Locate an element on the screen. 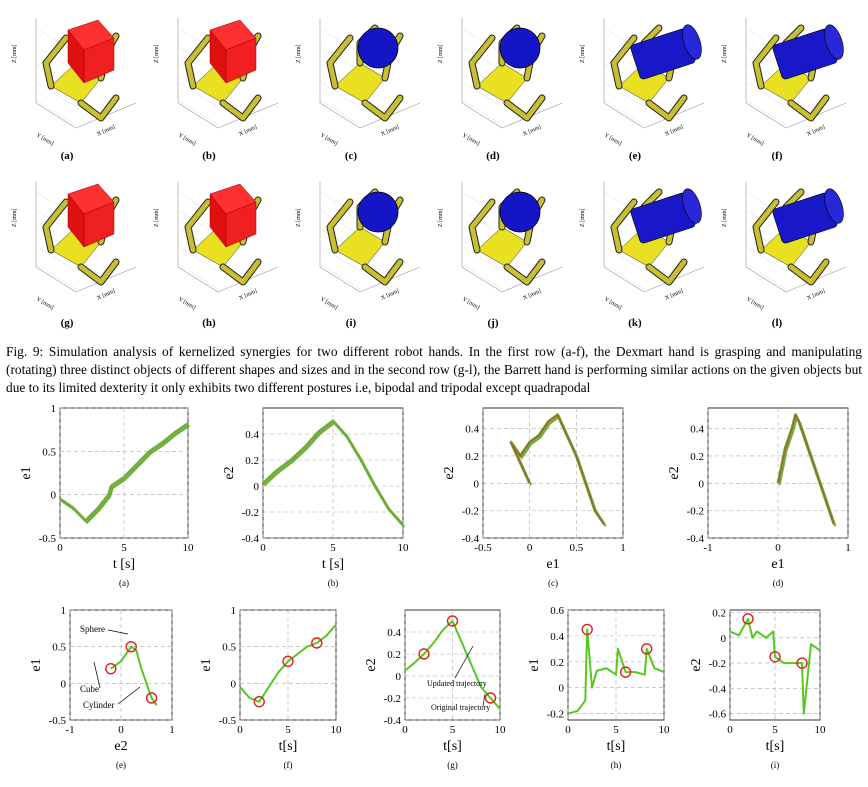  original-trajectory-annotation: Original trajectory is located at coordinates (460, 707).